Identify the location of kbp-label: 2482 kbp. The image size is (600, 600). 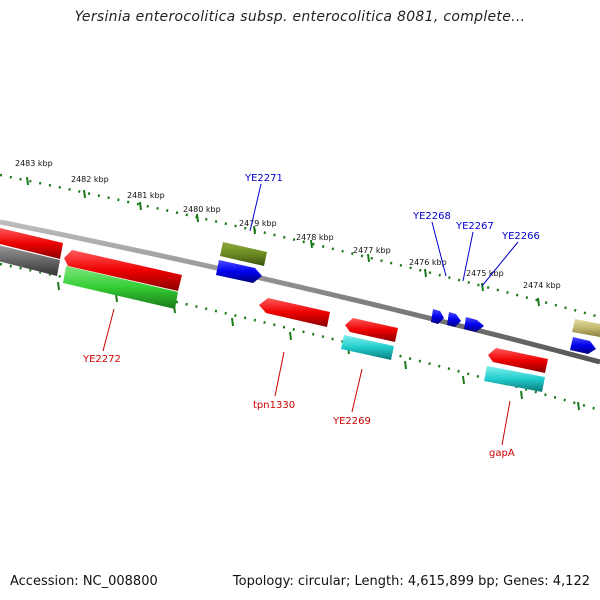
(90, 179).